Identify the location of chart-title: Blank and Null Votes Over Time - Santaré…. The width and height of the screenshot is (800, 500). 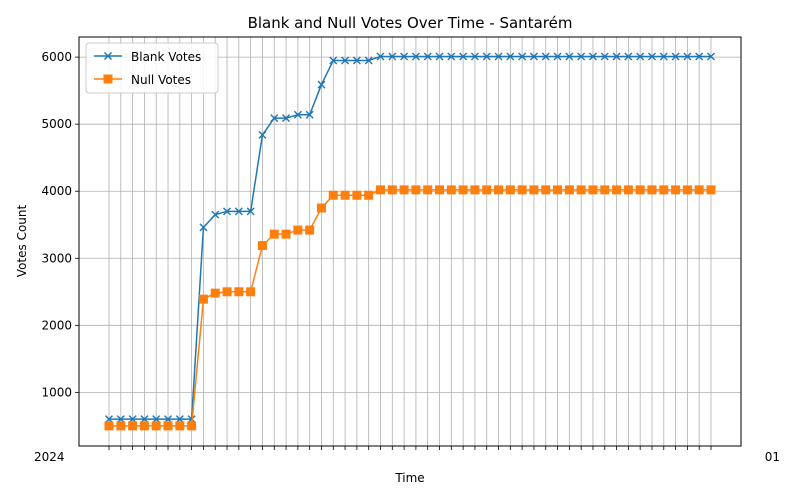
(410, 23).